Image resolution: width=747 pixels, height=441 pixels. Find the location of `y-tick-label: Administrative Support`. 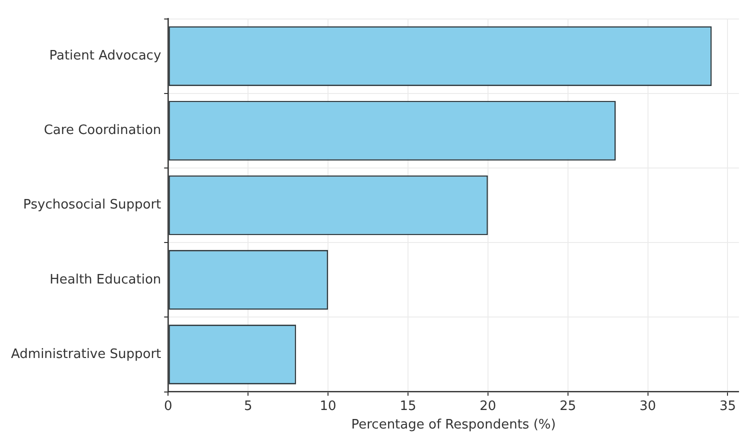

y-tick-label: Administrative Support is located at coordinates (86, 354).